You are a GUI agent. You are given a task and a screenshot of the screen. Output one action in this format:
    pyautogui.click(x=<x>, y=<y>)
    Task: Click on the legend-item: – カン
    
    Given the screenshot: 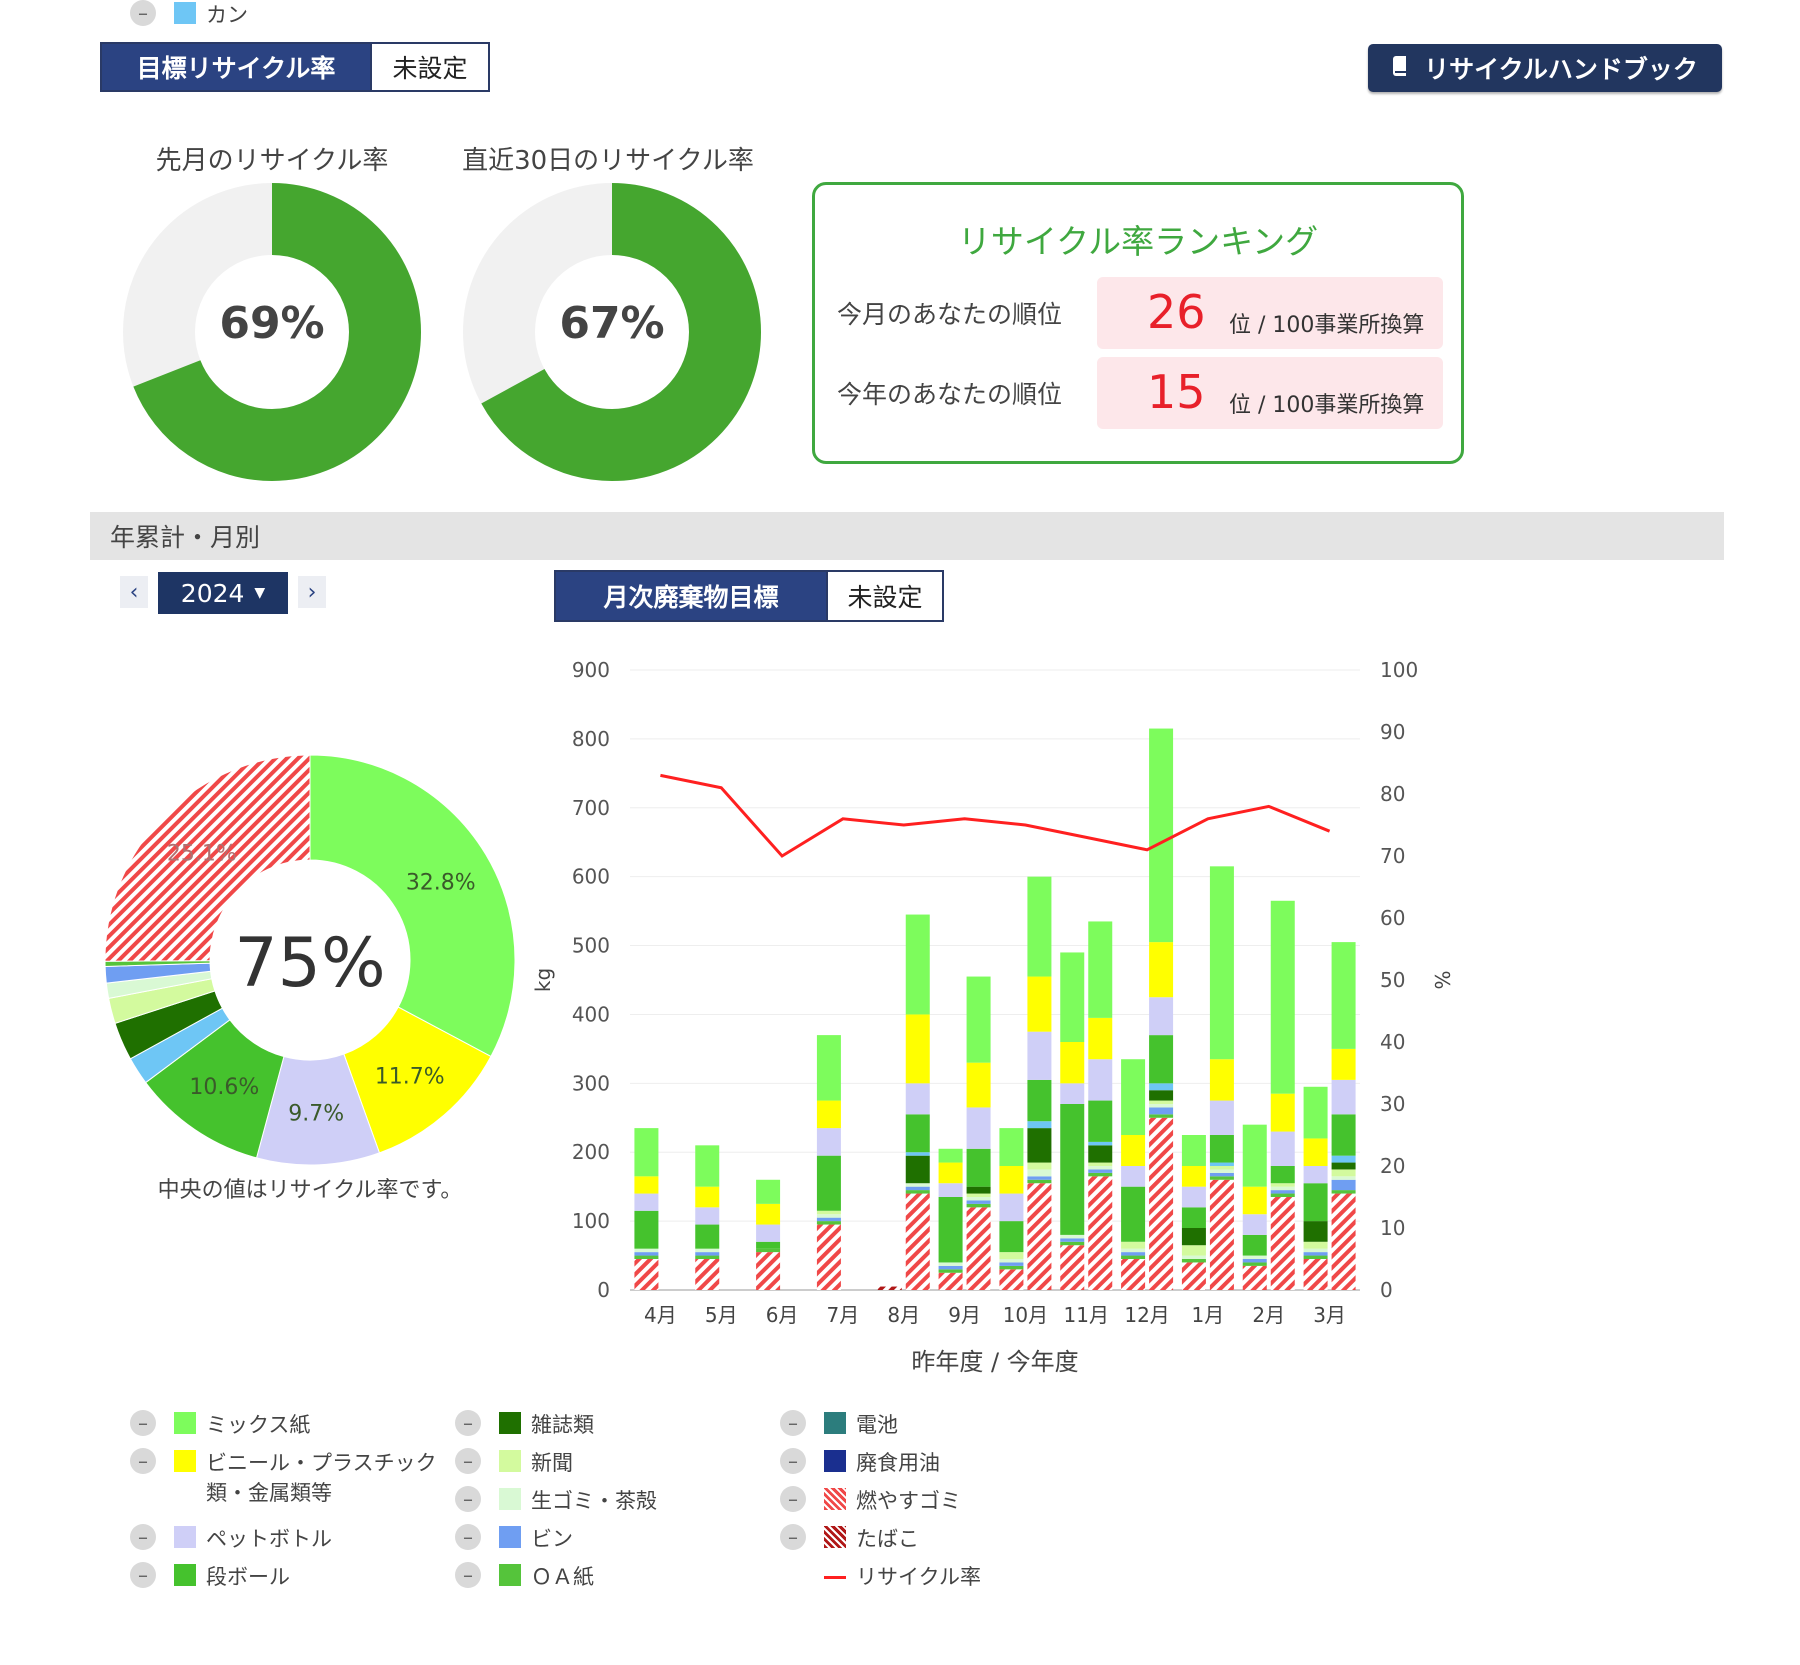 What is the action you would take?
    pyautogui.click(x=189, y=15)
    